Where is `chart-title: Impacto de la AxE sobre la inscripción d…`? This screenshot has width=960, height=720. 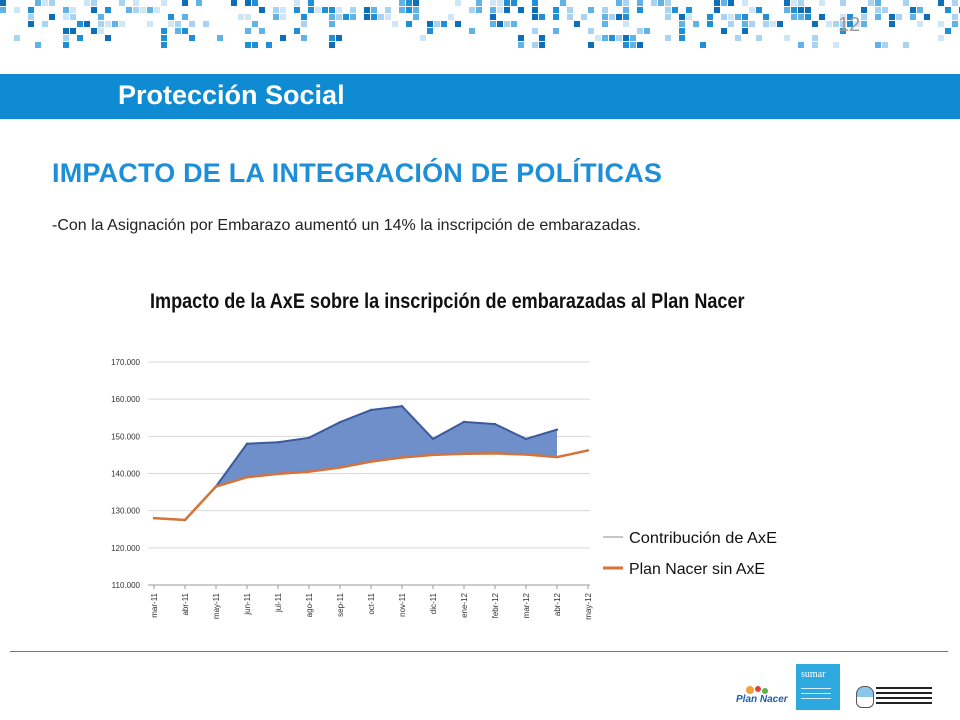
chart-title: Impacto de la AxE sobre la inscripción d… is located at coordinates (447, 301).